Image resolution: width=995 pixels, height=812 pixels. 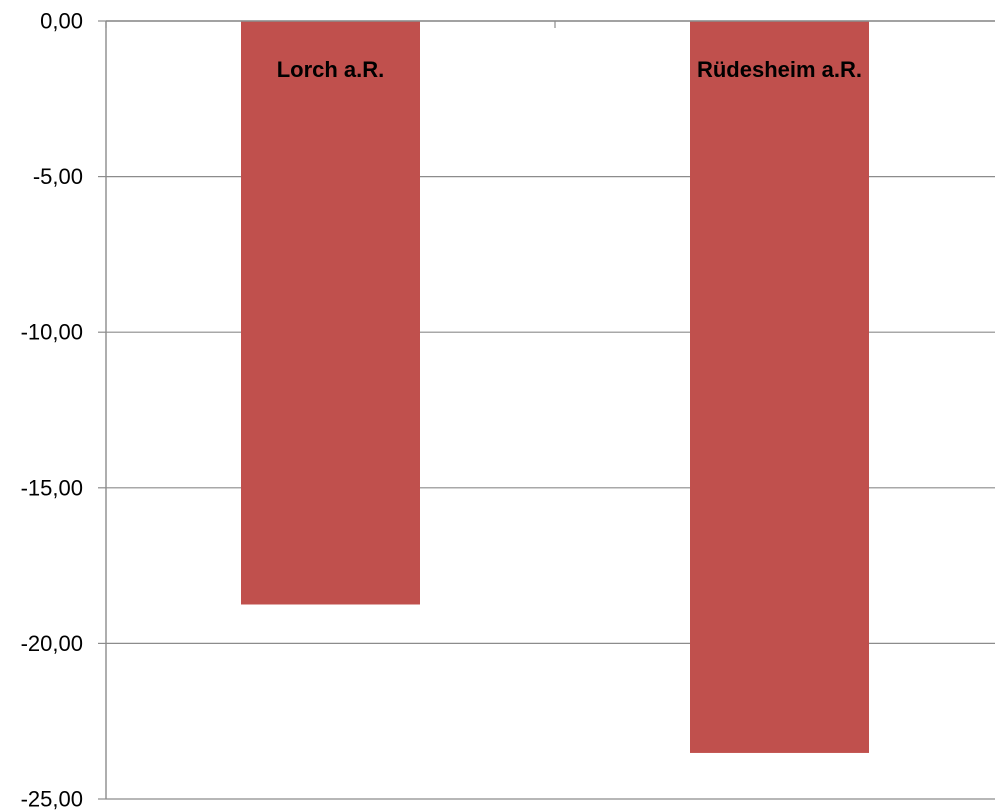 I want to click on bar, so click(x=330, y=313).